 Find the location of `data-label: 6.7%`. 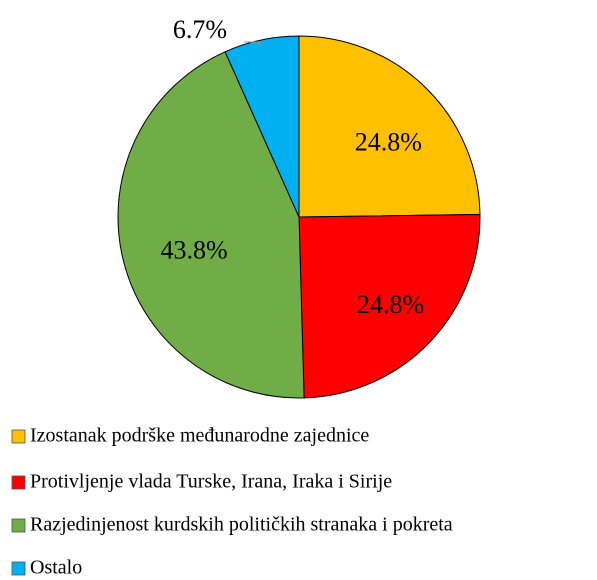

data-label: 6.7% is located at coordinates (200, 29).